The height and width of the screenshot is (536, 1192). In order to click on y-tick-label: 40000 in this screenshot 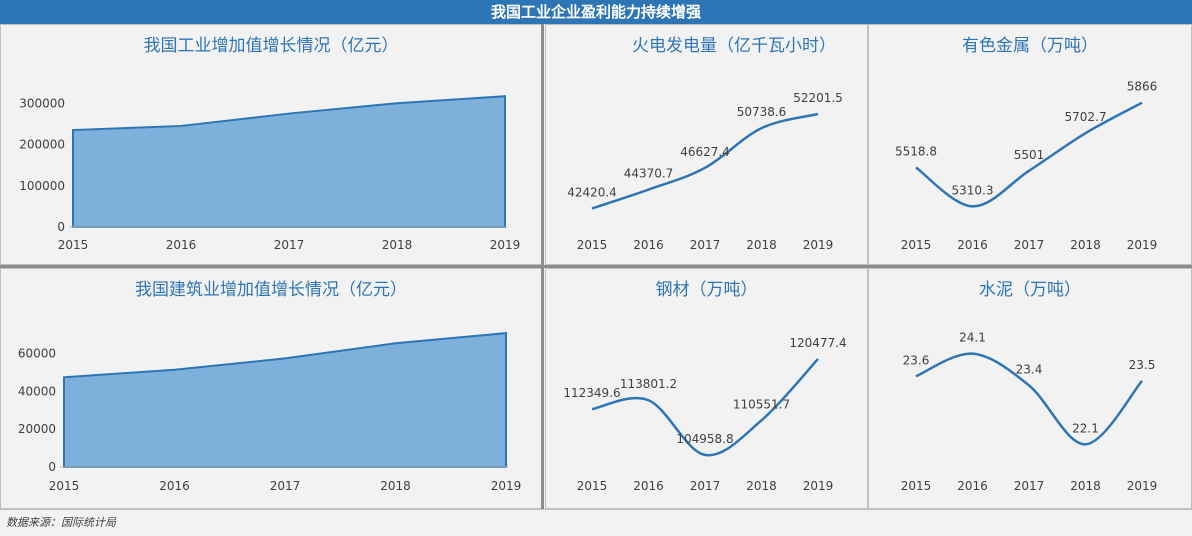, I will do `click(37, 391)`.